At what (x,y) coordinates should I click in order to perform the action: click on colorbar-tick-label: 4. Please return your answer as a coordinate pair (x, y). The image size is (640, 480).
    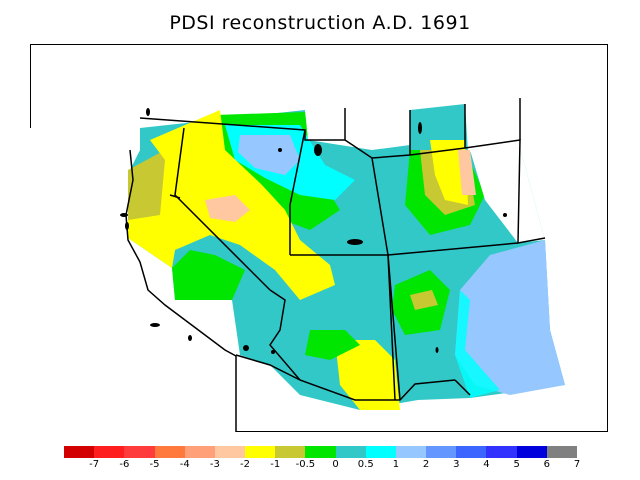
    Looking at the image, I should click on (486, 464).